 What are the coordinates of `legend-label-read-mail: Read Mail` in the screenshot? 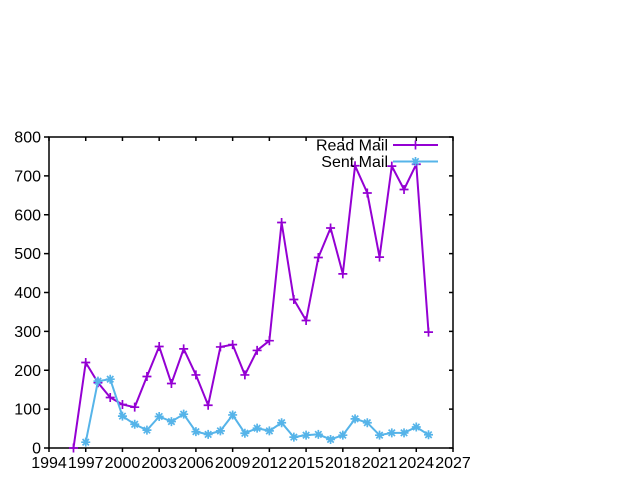 It's located at (352, 146).